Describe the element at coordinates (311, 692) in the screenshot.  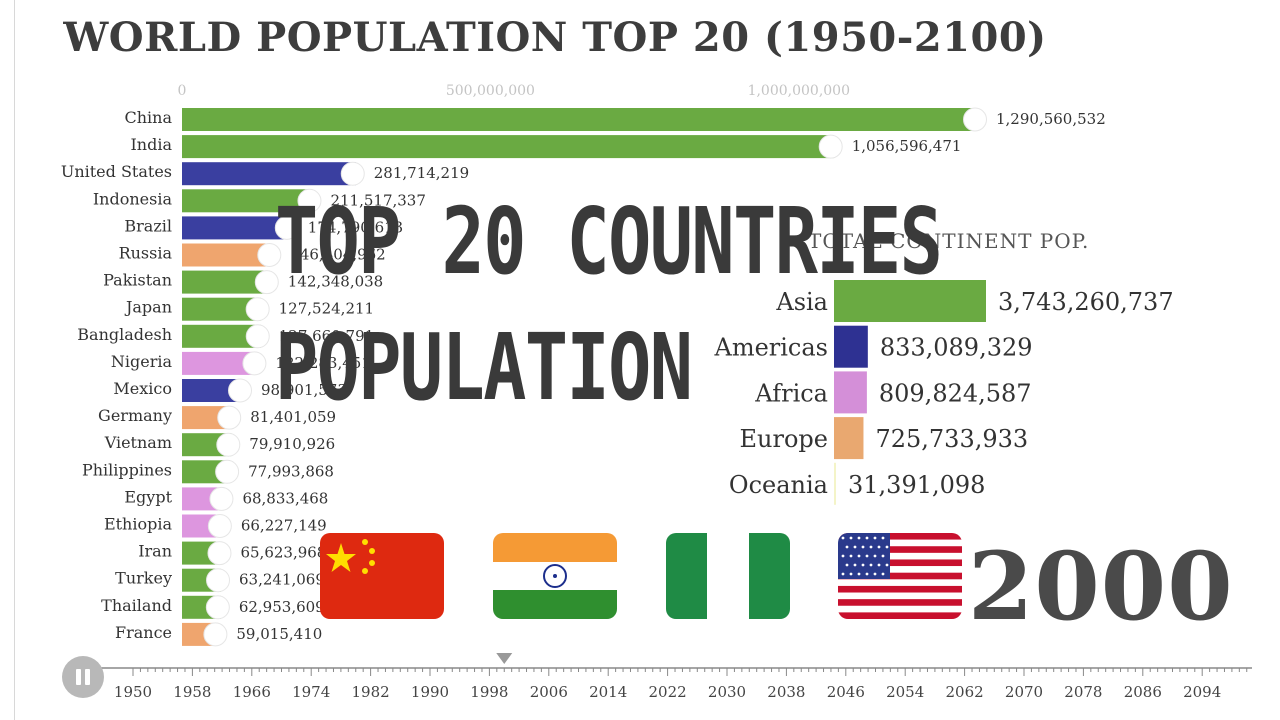
I see `timeline-label: 1974` at that location.